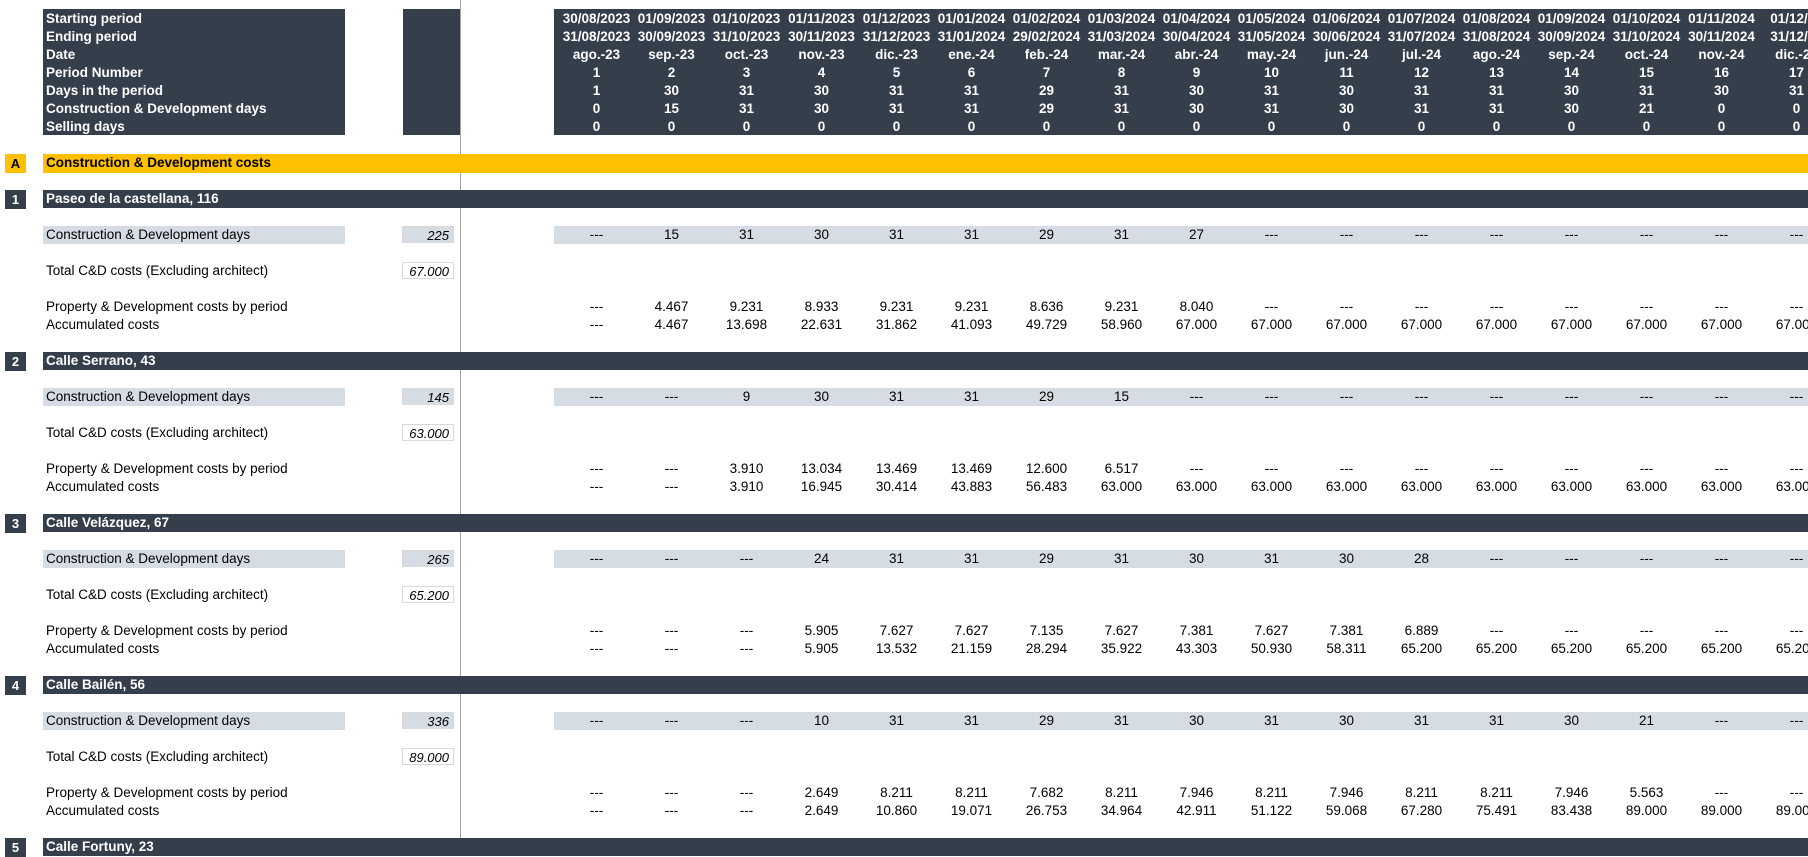 This screenshot has height=857, width=1808. I want to click on accumulated-cell: 22.631, so click(822, 324).